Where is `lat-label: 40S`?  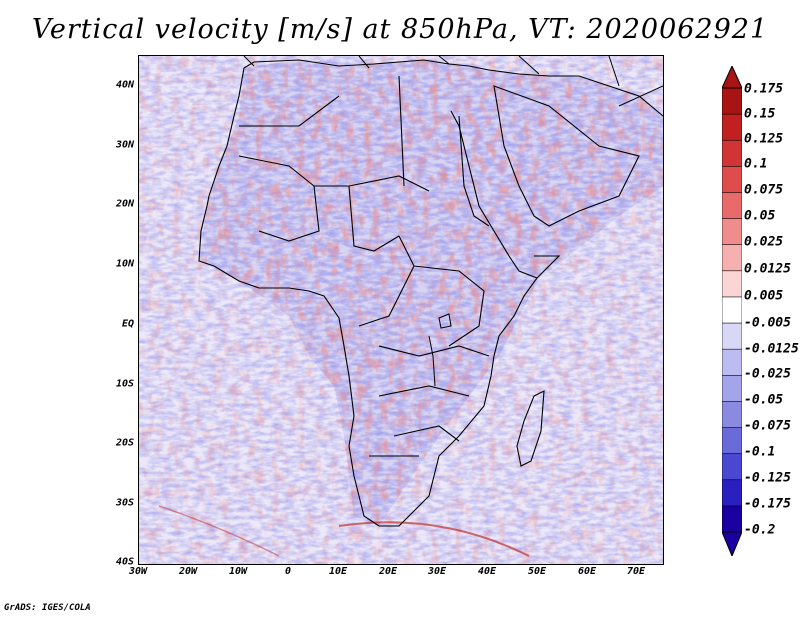
lat-label: 40S is located at coordinates (124, 562).